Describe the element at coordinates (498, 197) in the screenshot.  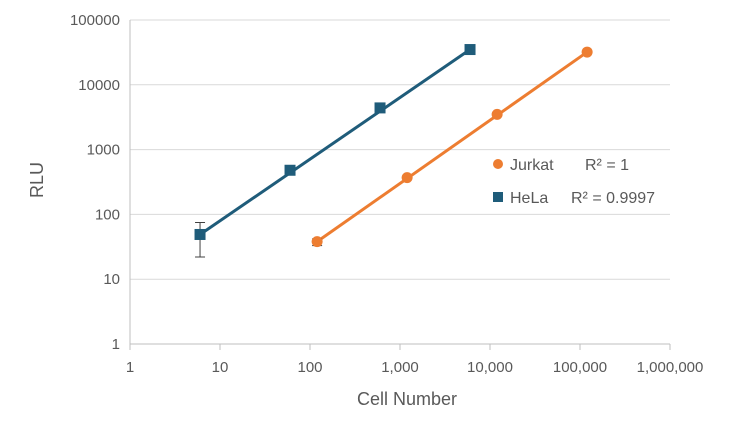
I see `legend-hela-marker` at that location.